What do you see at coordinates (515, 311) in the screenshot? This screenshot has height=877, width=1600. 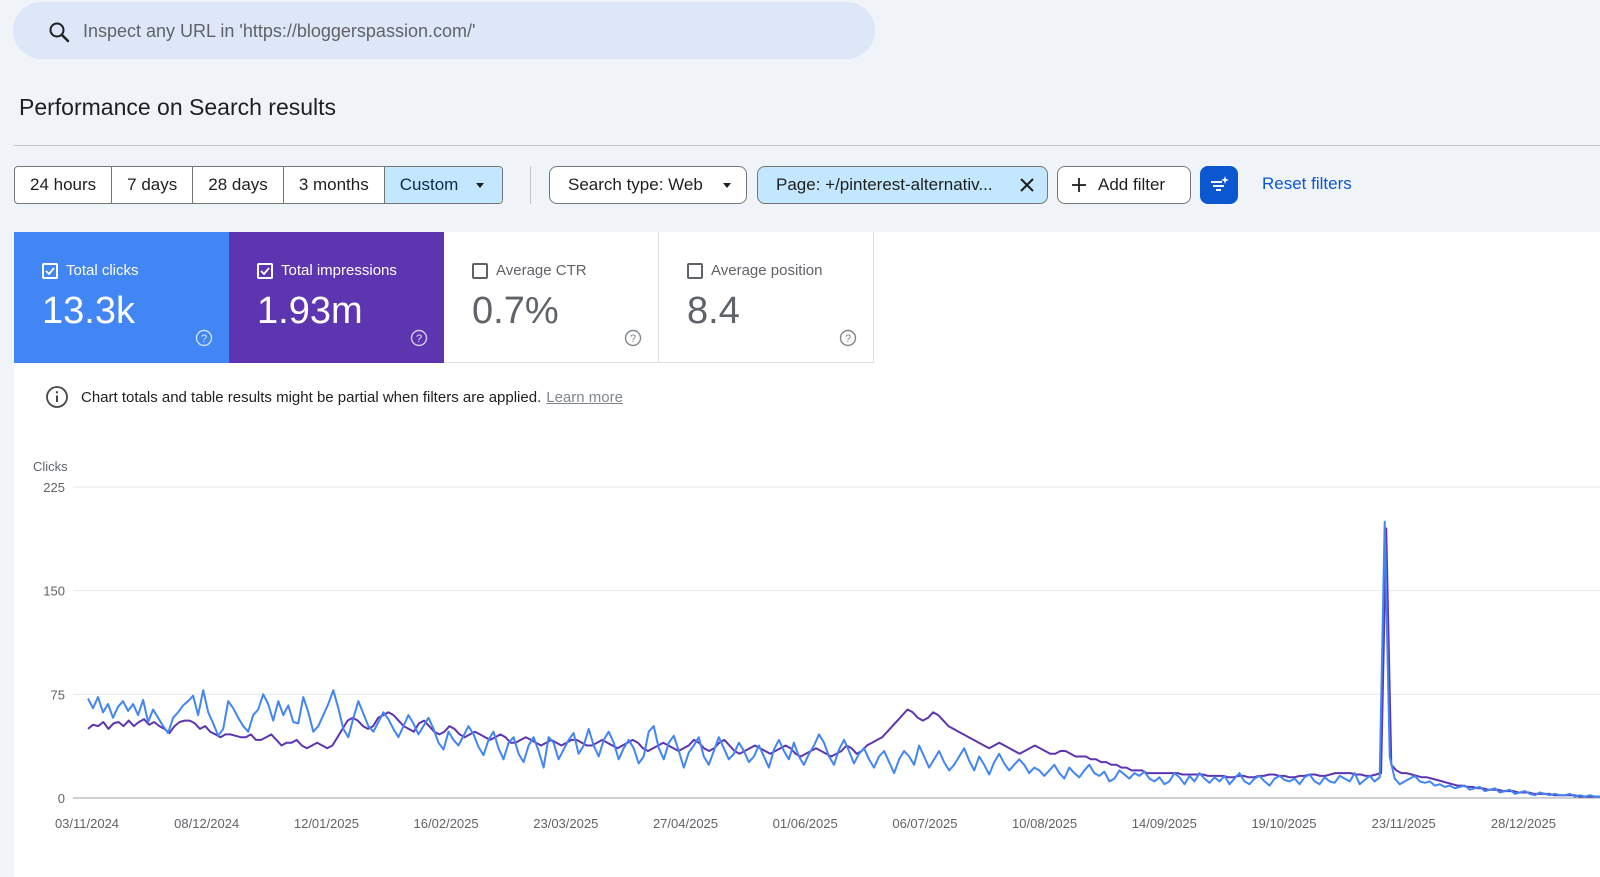 I see `metric-value: 0.7%` at bounding box center [515, 311].